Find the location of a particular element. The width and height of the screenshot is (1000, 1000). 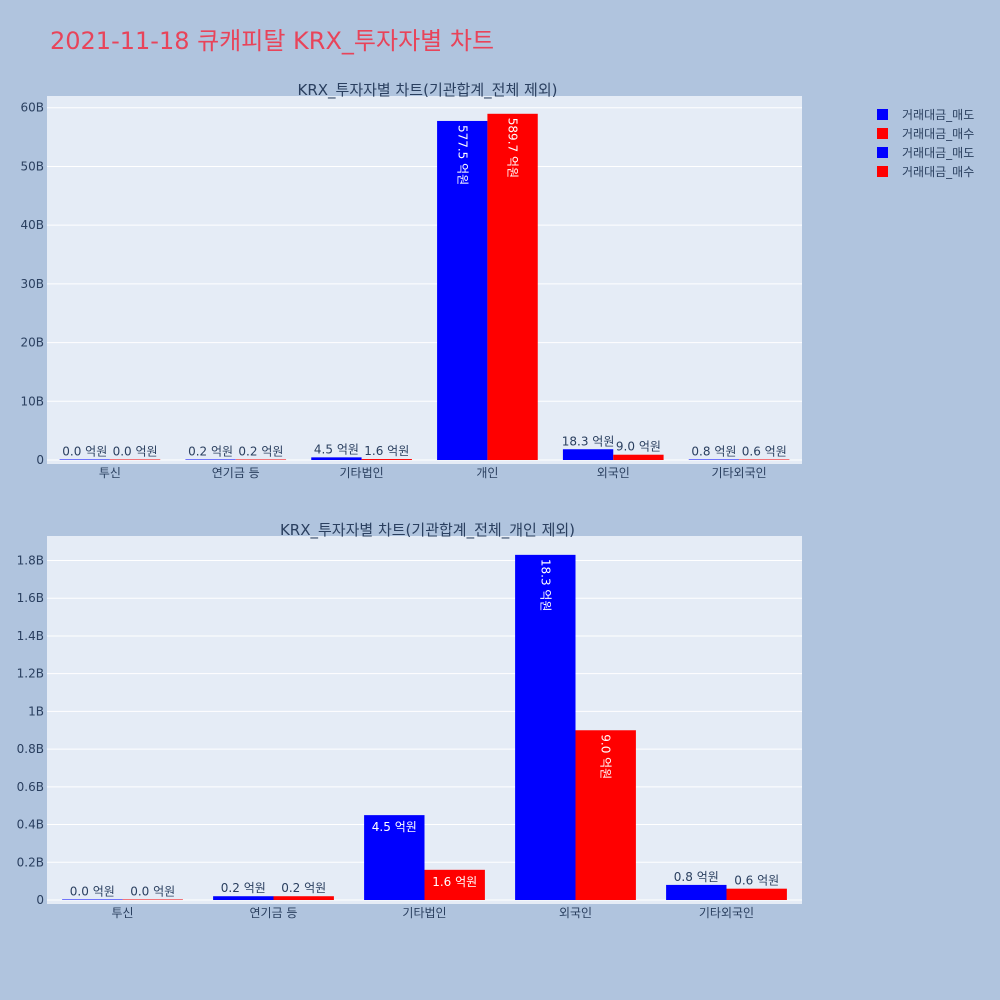

y-tick-label: 30B is located at coordinates (32, 284).